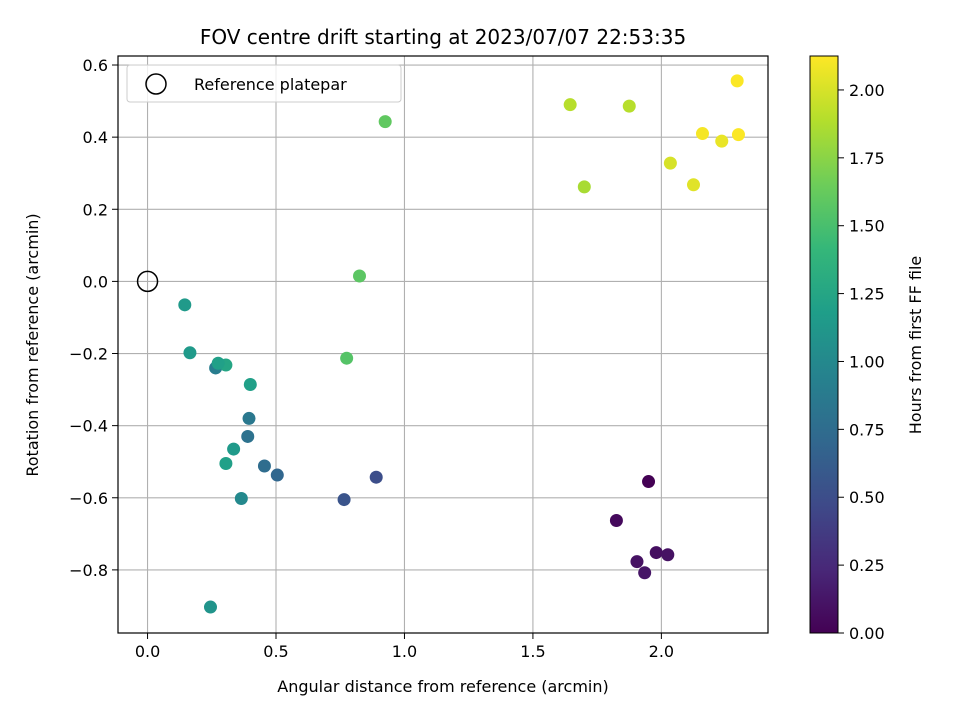  I want to click on y-axis-ticks: −0.8 −0.6 −0.4 −0.2 0.0 0.2 0.4 0.6, so click(93, 318).